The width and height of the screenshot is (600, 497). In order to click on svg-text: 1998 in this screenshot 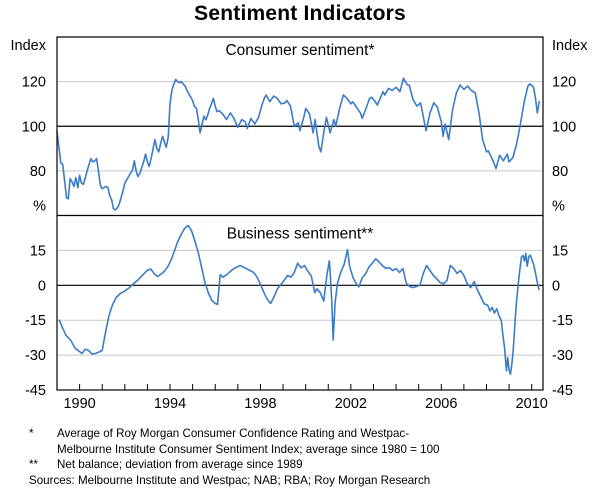, I will do `click(260, 404)`.